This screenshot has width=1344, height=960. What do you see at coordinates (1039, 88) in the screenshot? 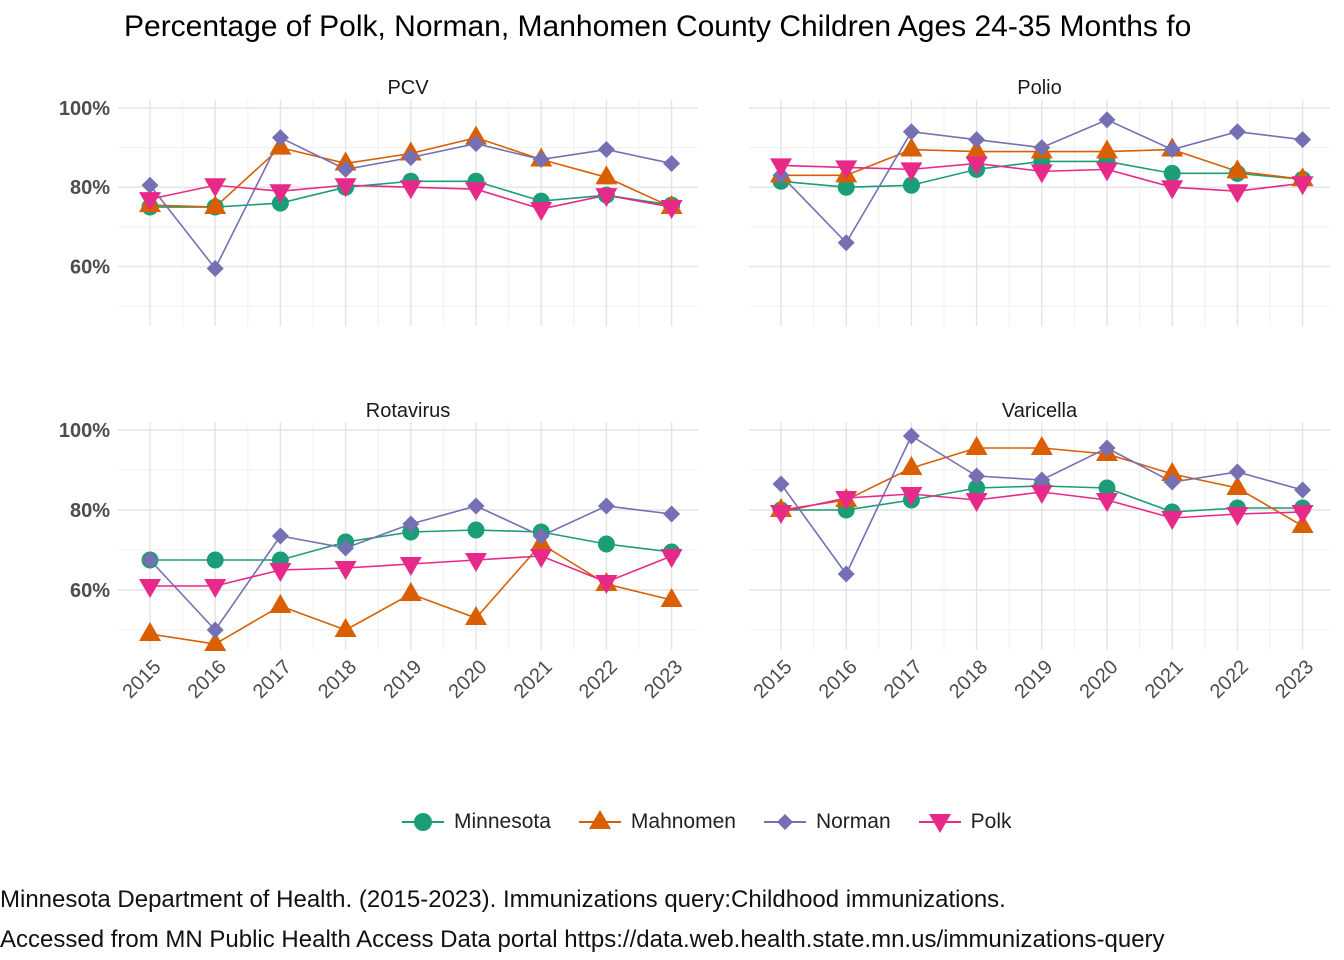
I see `facet-title-polio: Polio` at bounding box center [1039, 88].